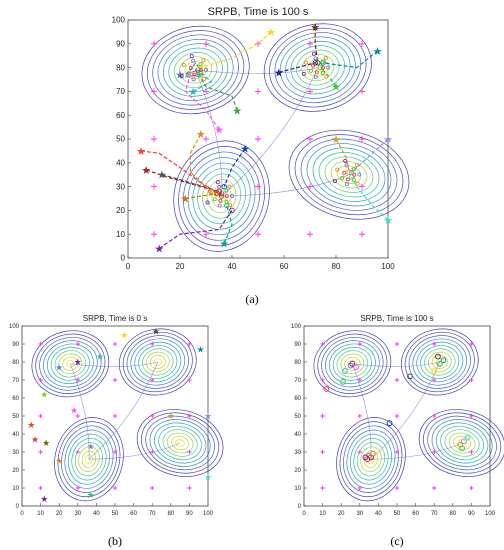 The width and height of the screenshot is (504, 550). Describe the element at coordinates (120, 210) in the screenshot. I see `y-tick-label: 20` at that location.